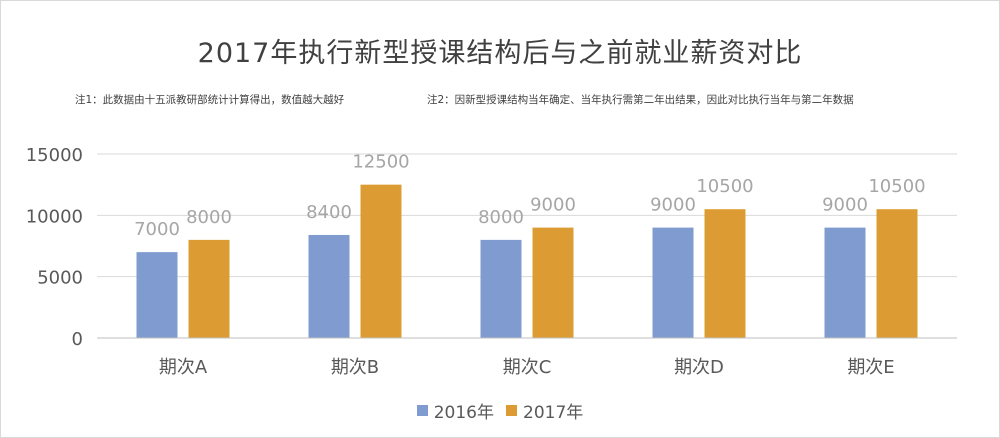 The width and height of the screenshot is (1000, 438). What do you see at coordinates (673, 205) in the screenshot?
I see `data-label-2016年-期次D: 9000` at bounding box center [673, 205].